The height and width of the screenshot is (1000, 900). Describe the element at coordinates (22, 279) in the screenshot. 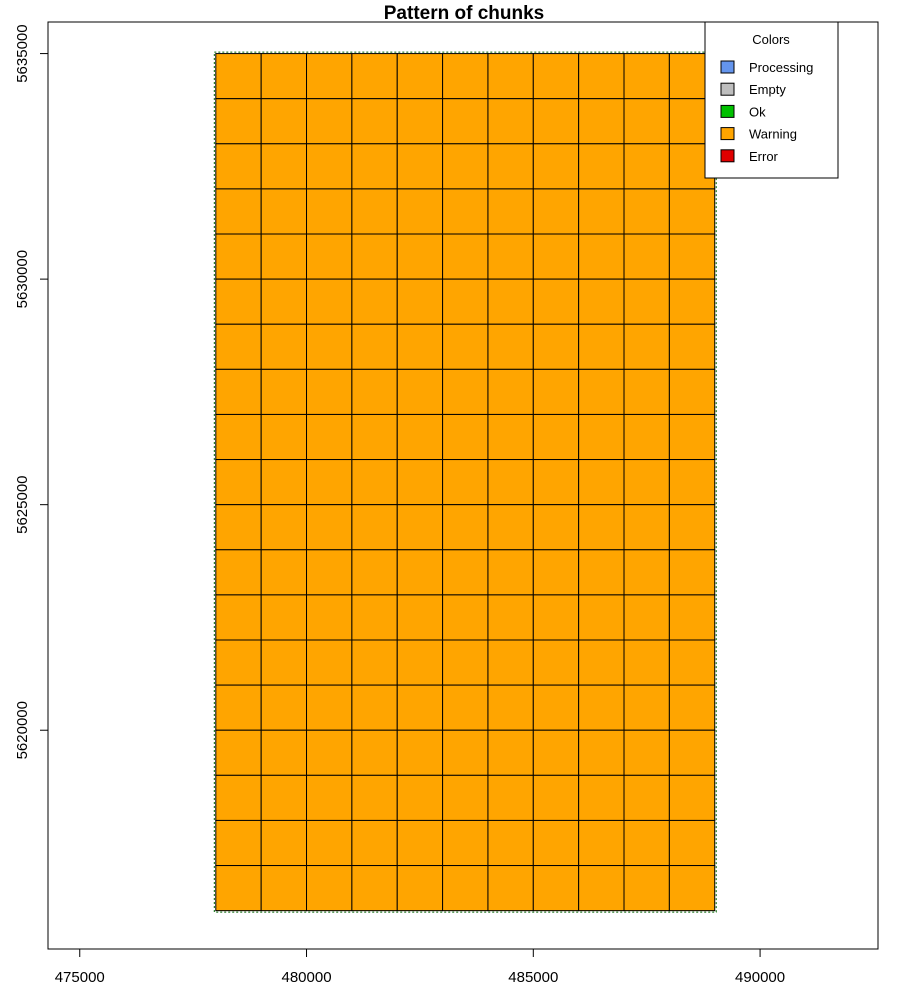

I see `y-tick-label: 5630000` at that location.